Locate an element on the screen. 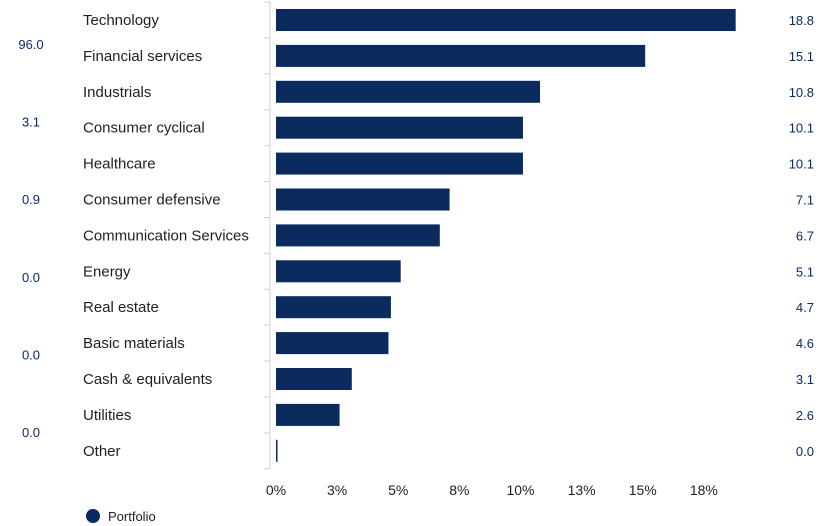 The image size is (827, 526). category-label: Consumer defensive is located at coordinates (152, 200).